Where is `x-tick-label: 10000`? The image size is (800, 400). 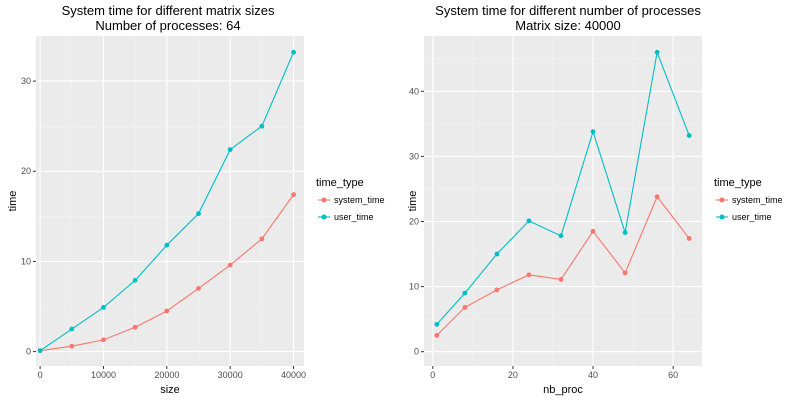
x-tick-label: 10000 is located at coordinates (103, 375).